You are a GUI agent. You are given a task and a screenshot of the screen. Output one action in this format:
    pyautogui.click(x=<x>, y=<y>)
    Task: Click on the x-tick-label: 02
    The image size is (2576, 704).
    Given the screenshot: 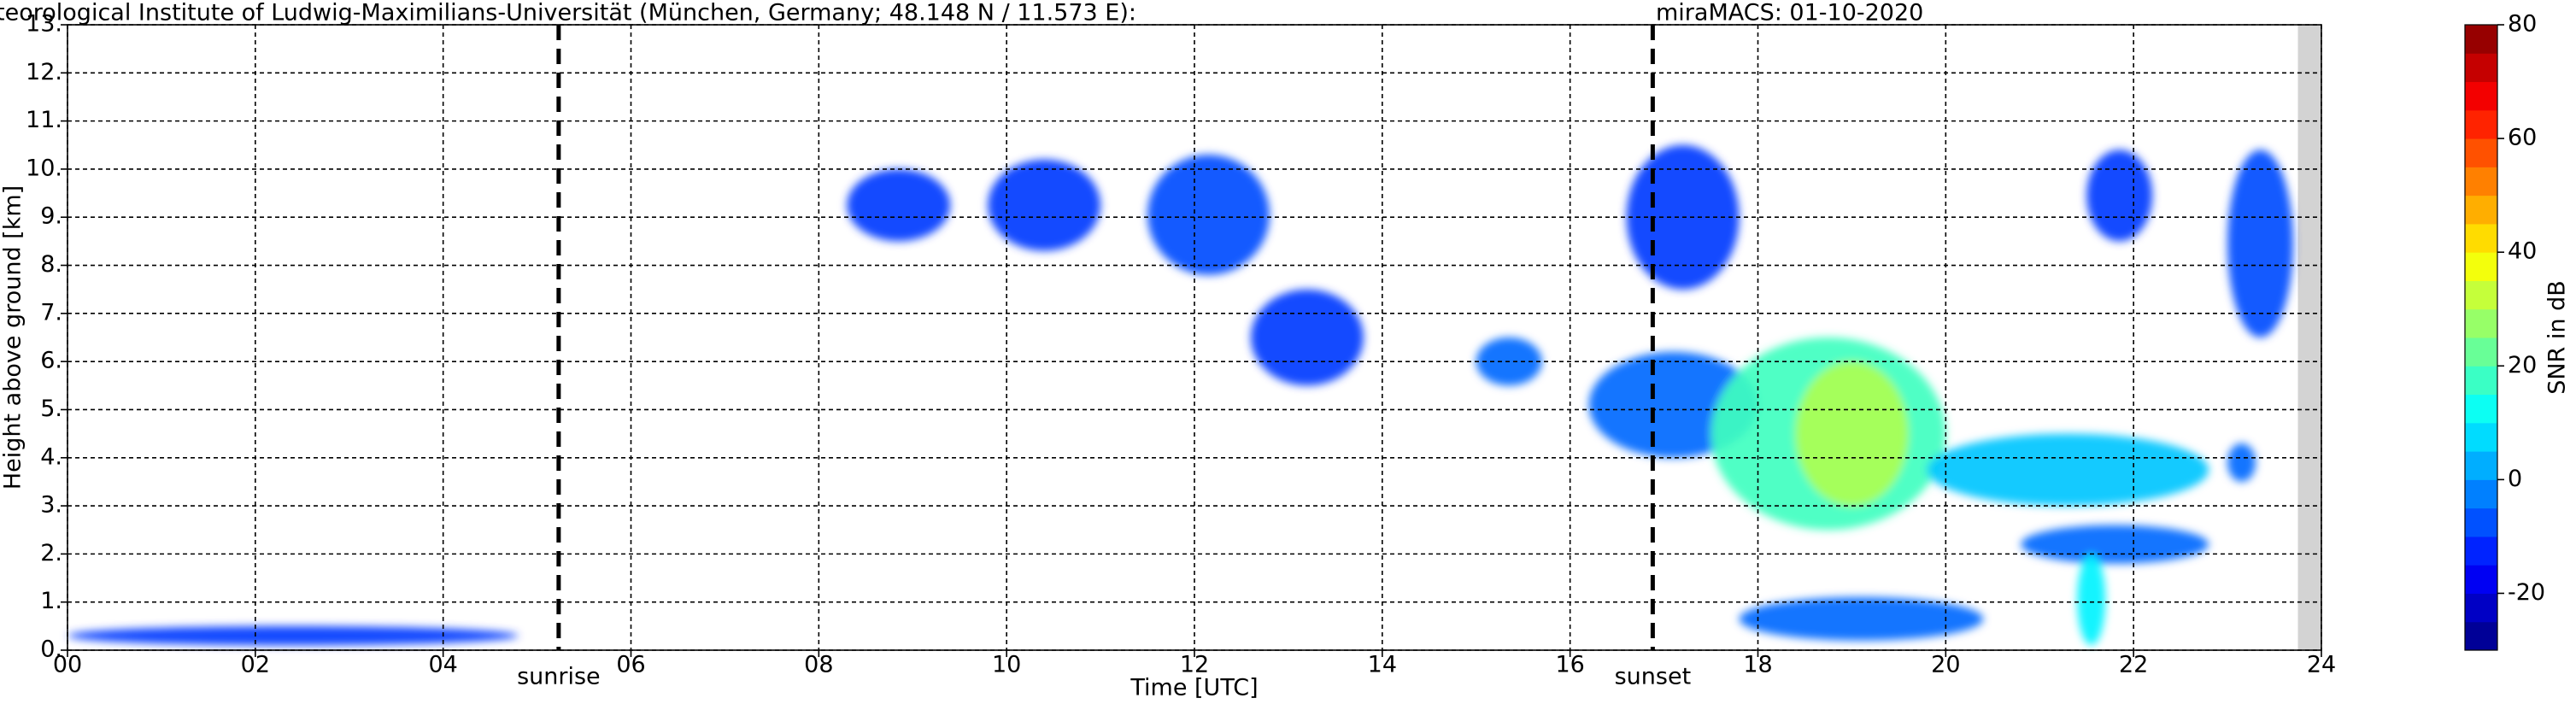 What is the action you would take?
    pyautogui.click(x=255, y=665)
    